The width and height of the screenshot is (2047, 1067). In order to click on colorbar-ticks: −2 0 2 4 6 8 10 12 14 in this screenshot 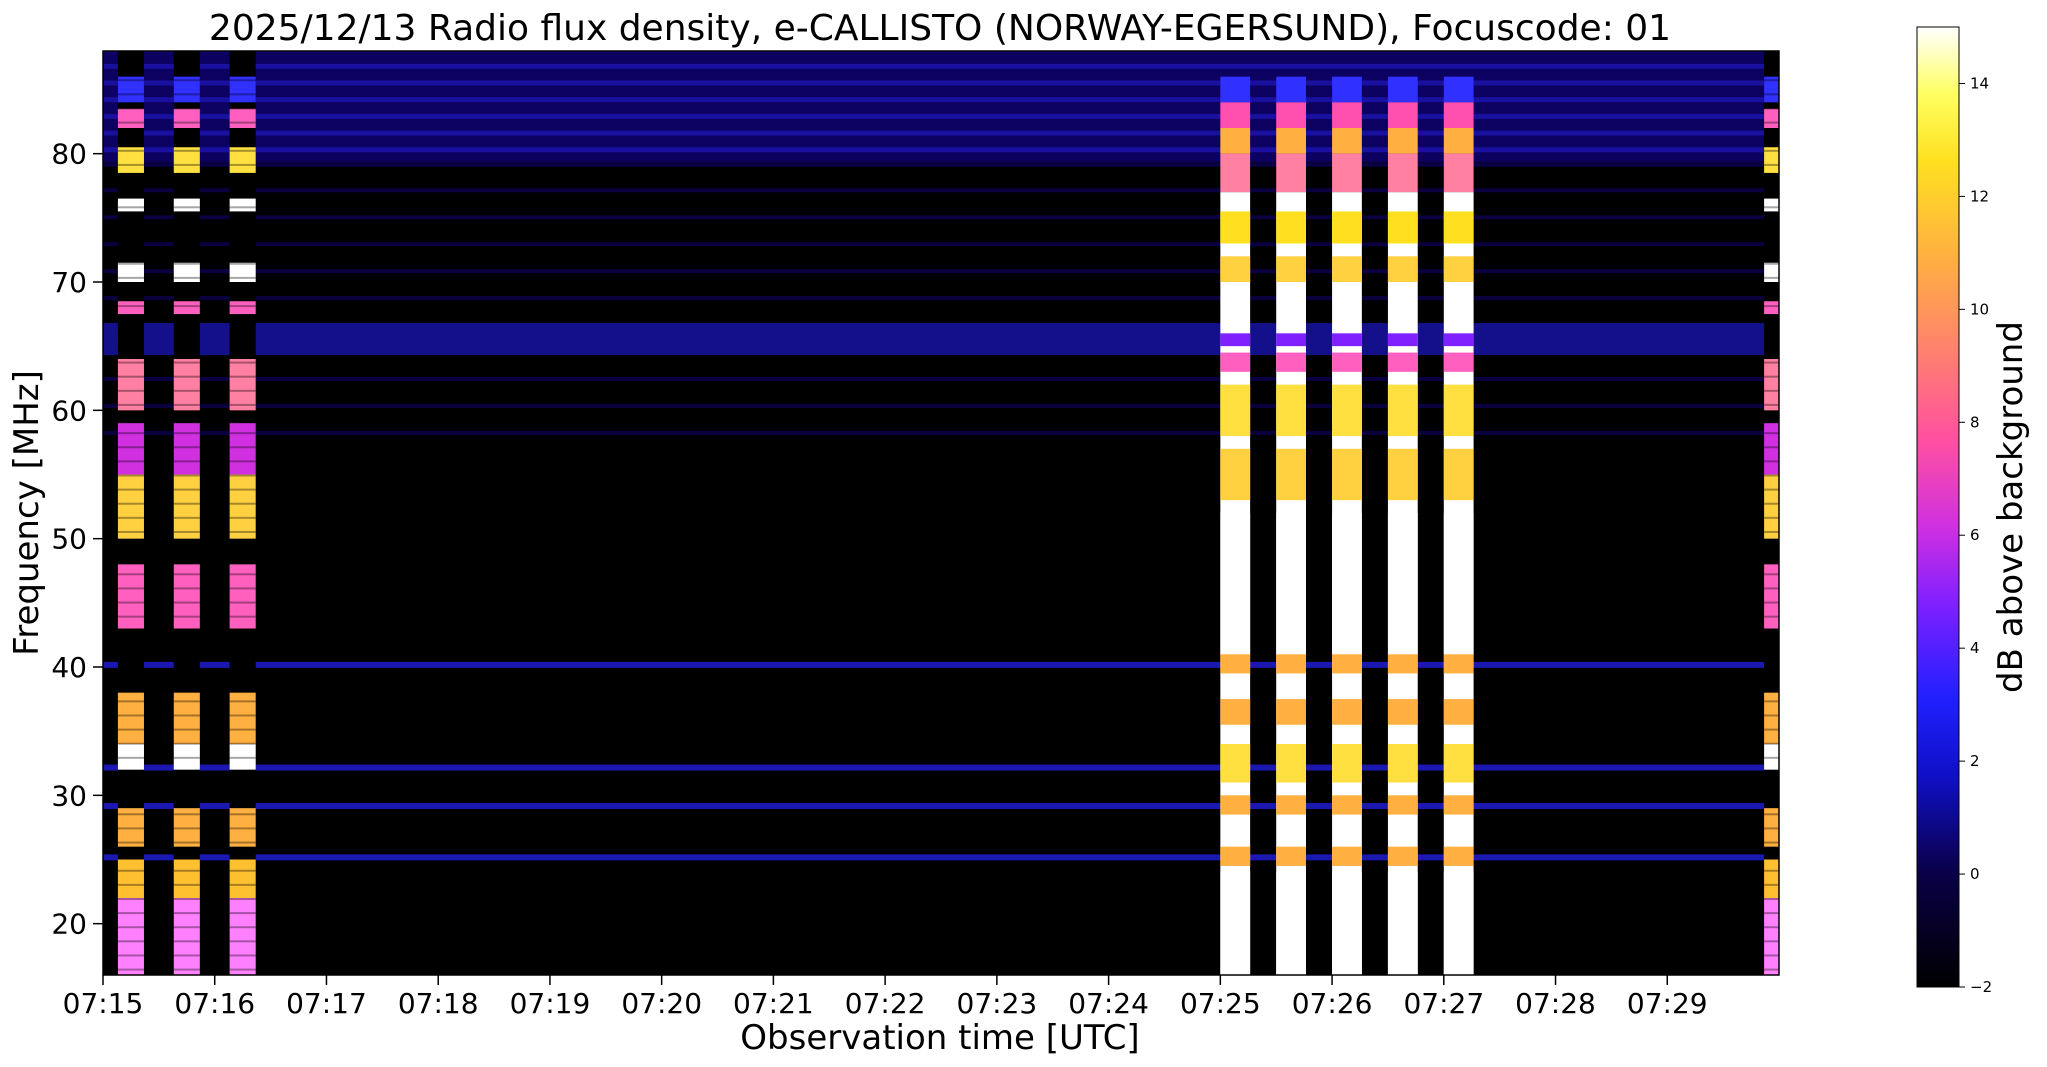, I will do `click(1975, 535)`.